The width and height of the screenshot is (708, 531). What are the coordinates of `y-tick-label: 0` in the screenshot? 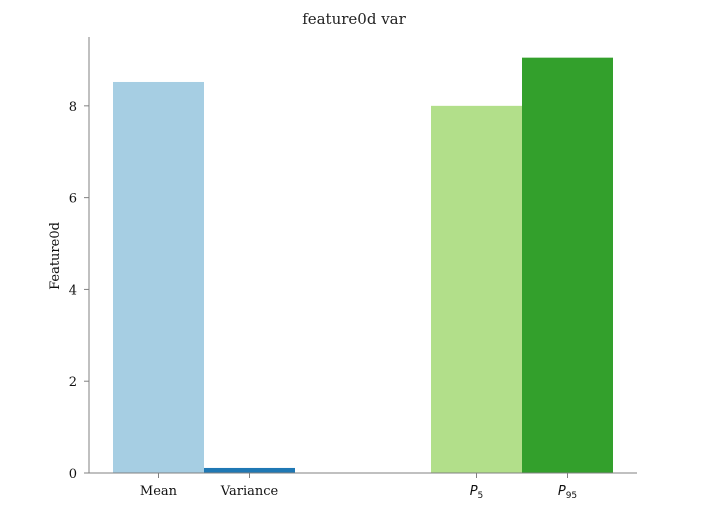 It's located at (73, 474).